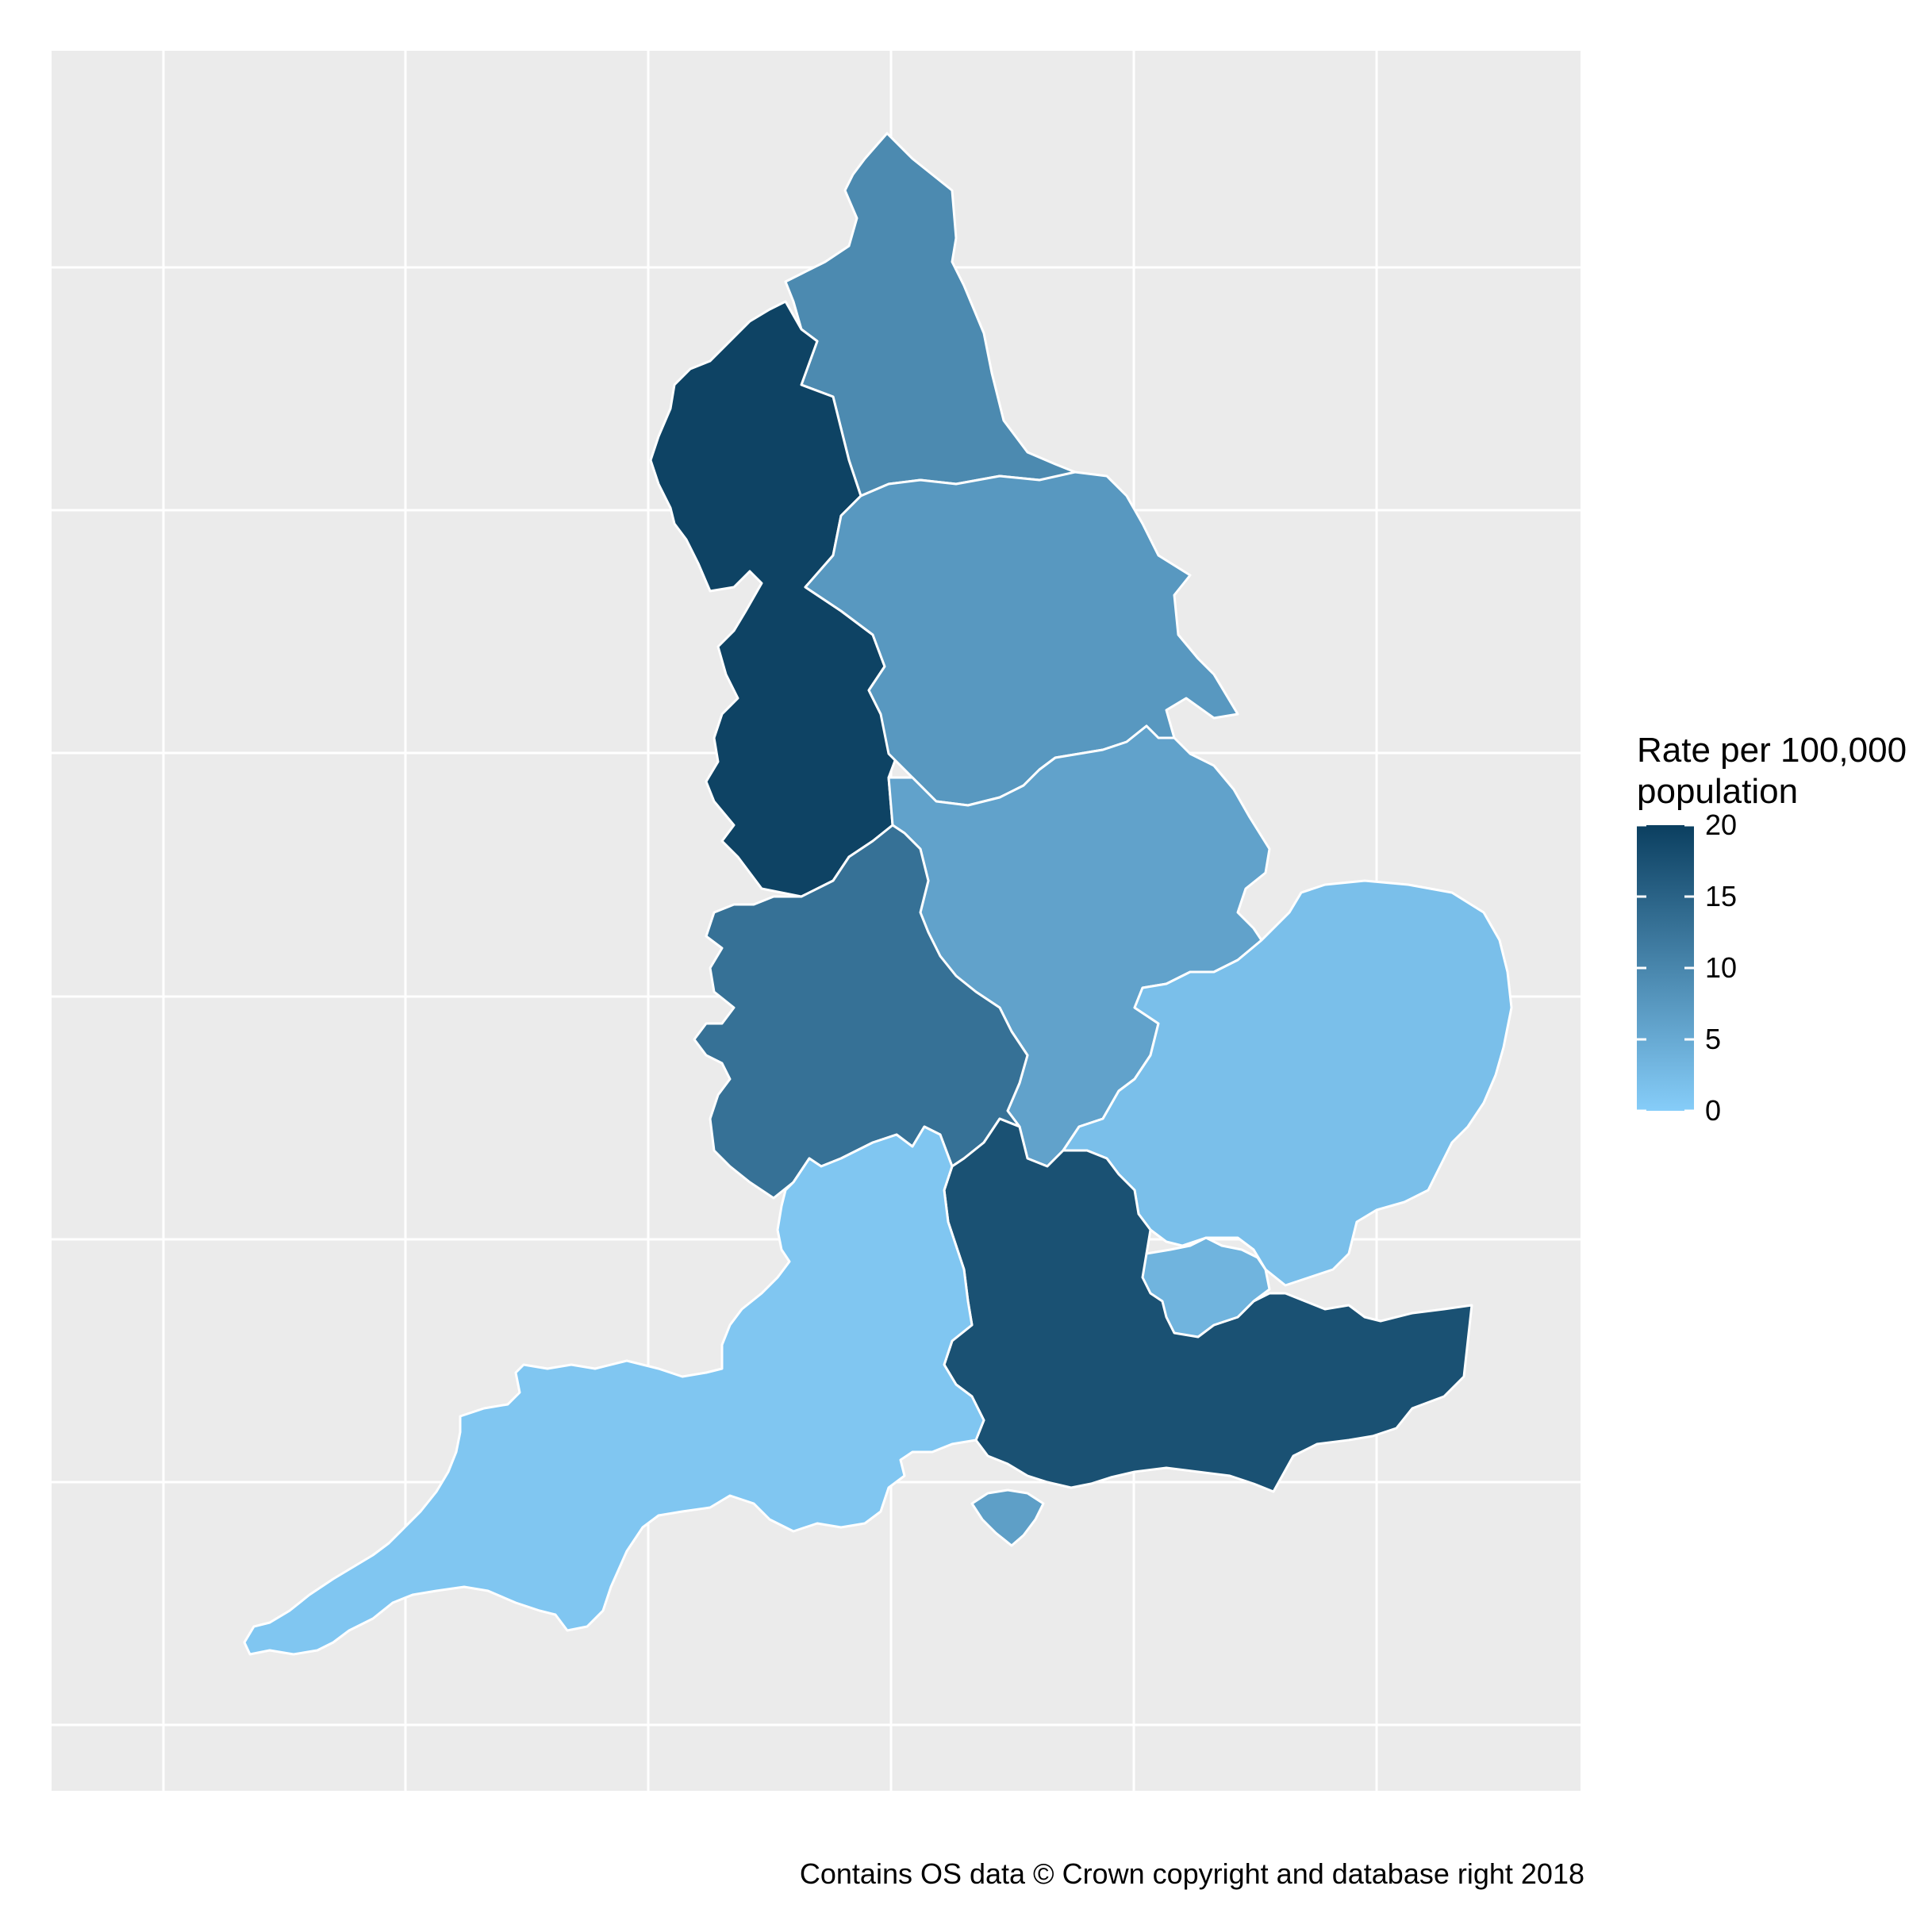 This screenshot has height=1932, width=1932. What do you see at coordinates (1206, 1287) in the screenshot?
I see `region-london` at bounding box center [1206, 1287].